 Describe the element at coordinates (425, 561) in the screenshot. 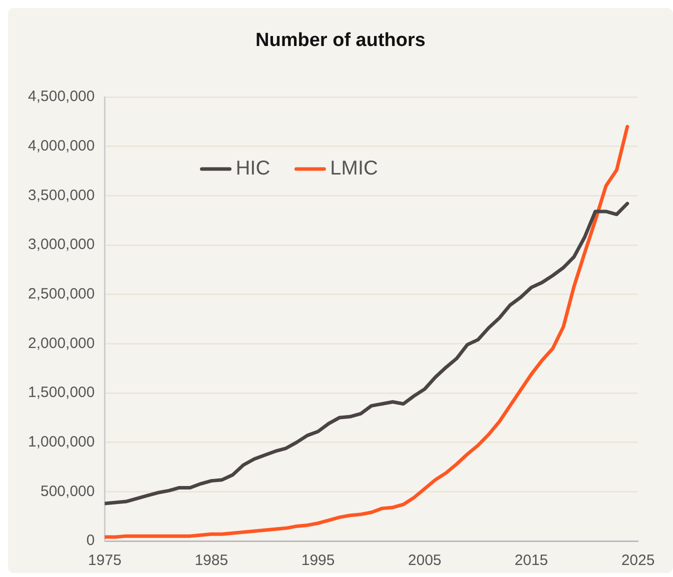

I see `x-tick-label: 2005` at that location.